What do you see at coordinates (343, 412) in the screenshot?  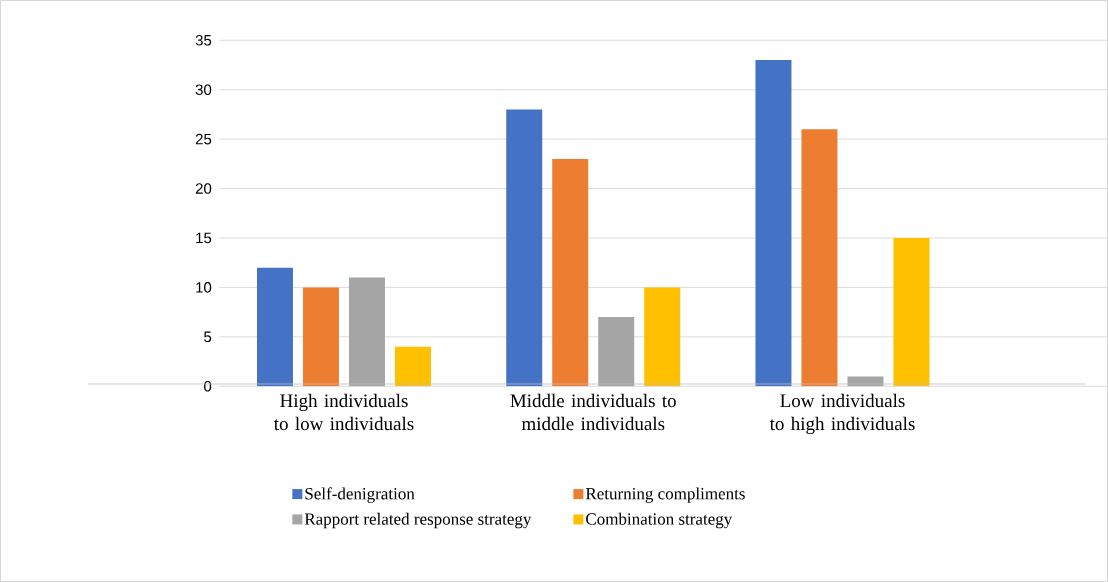 I see `x-tick-label: High individuals to low individuals` at bounding box center [343, 412].